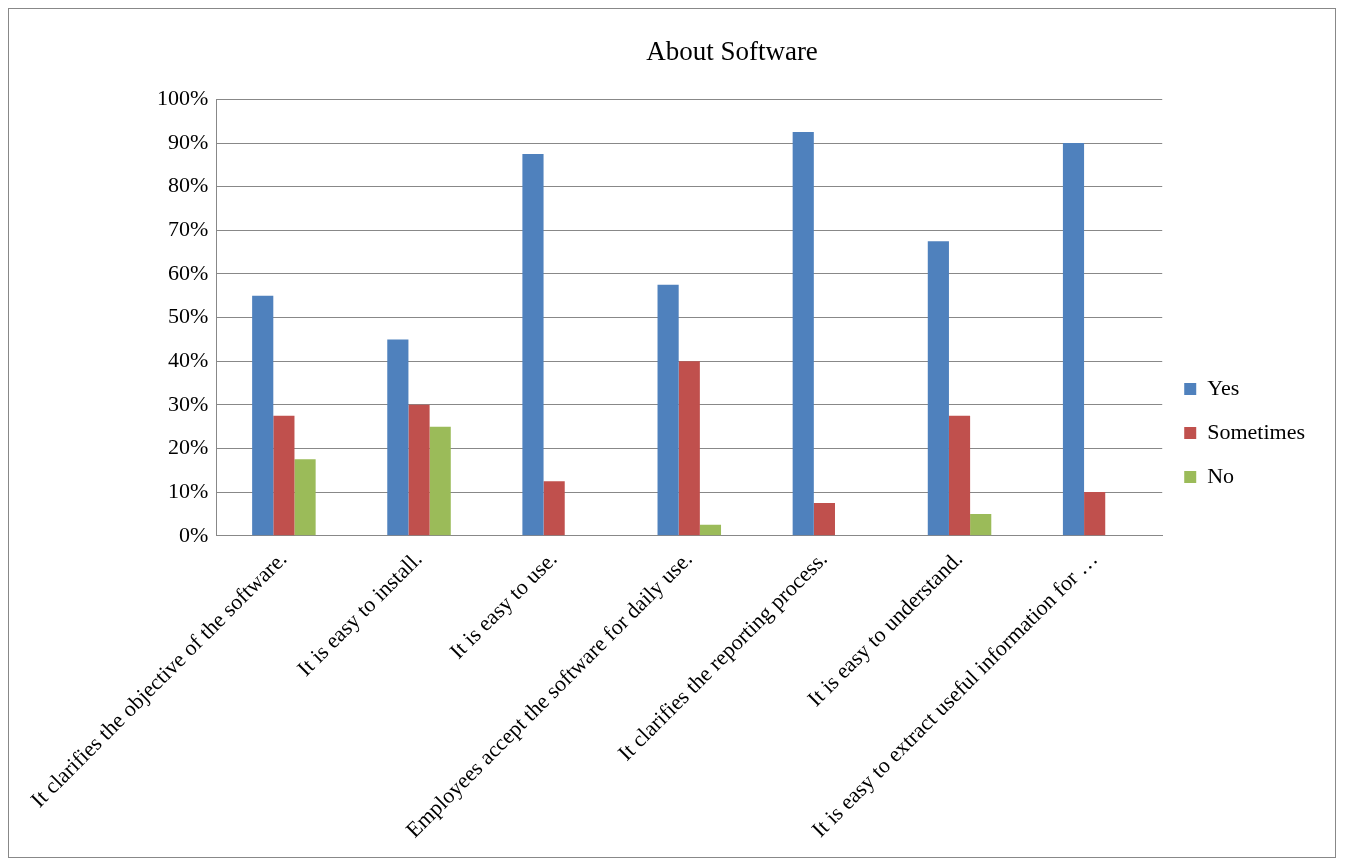 The width and height of the screenshot is (1346, 862). I want to click on legend-label: Sometimes, so click(1256, 431).